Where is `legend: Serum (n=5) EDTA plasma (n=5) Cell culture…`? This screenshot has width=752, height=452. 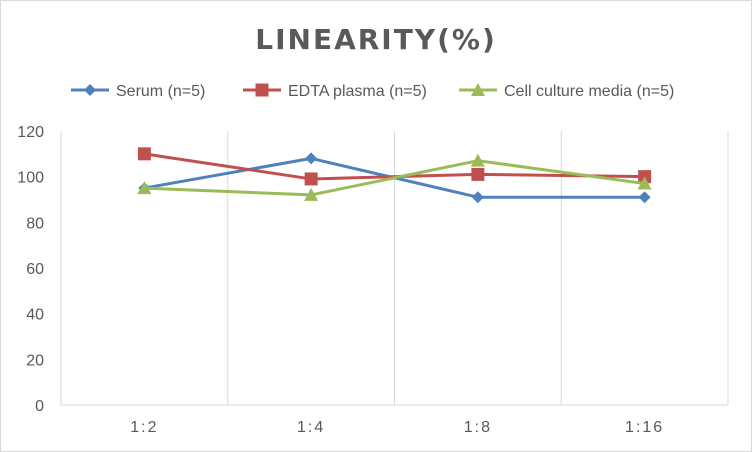
legend: Serum (n=5) EDTA plasma (n=5) Cell culture… is located at coordinates (372, 91).